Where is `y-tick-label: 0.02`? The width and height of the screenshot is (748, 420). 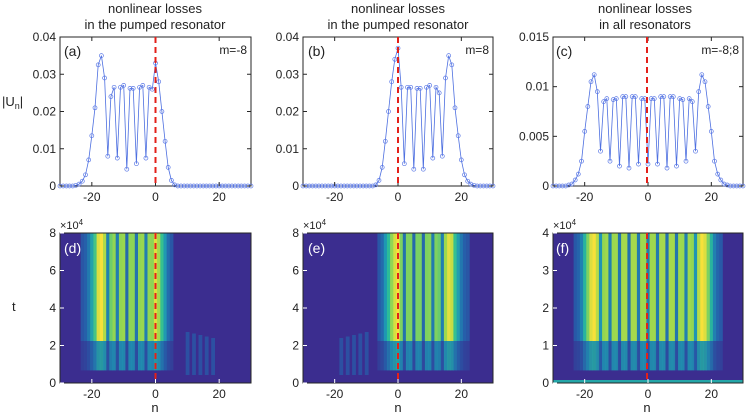 y-tick-label: 0.02 is located at coordinates (45, 112).